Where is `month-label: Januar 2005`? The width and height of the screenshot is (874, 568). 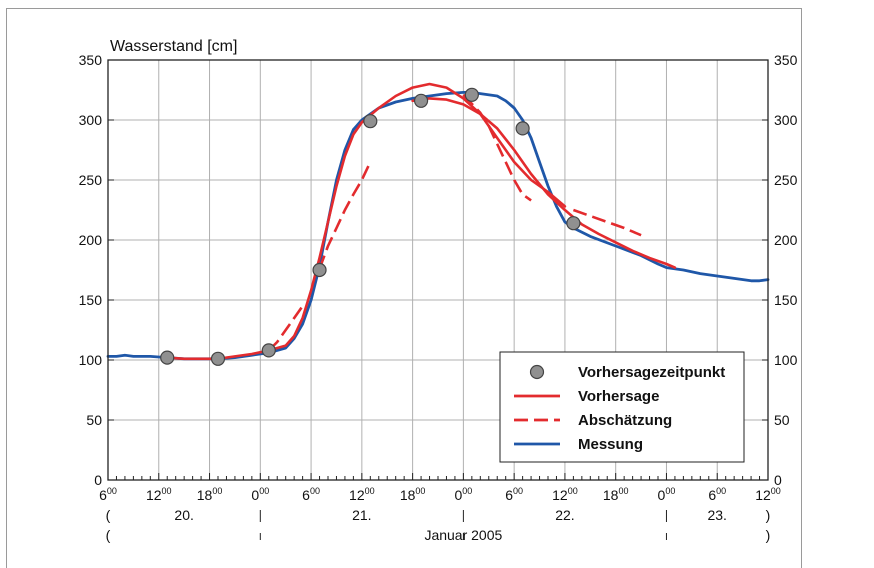 month-label: Januar 2005 is located at coordinates (463, 535).